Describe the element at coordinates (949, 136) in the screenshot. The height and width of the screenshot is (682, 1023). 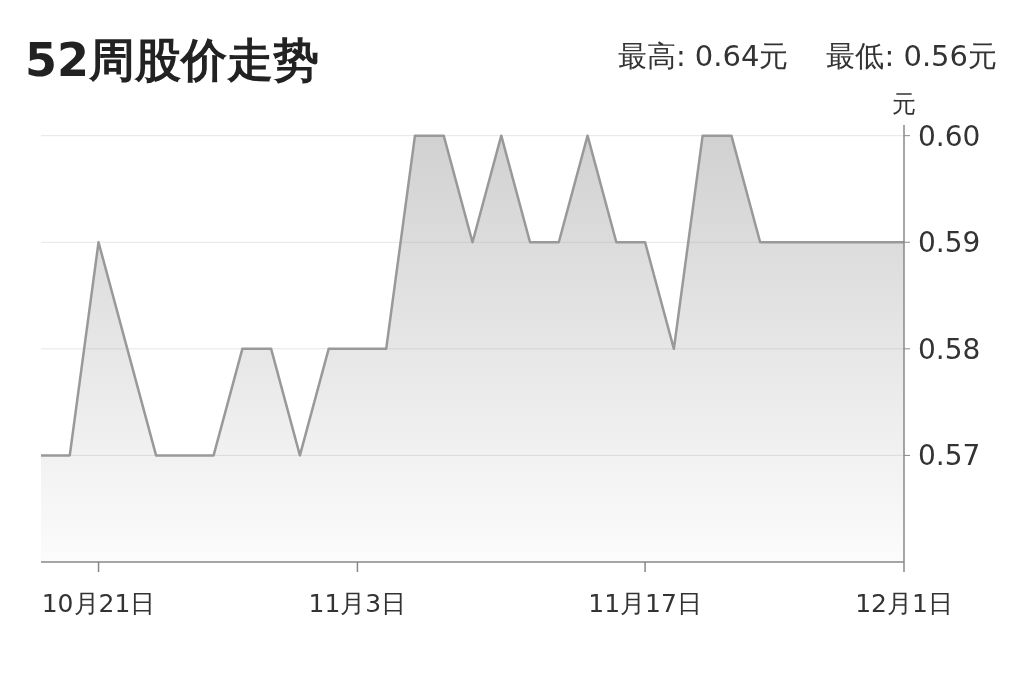
I see `y-tick-label: 0.60` at that location.